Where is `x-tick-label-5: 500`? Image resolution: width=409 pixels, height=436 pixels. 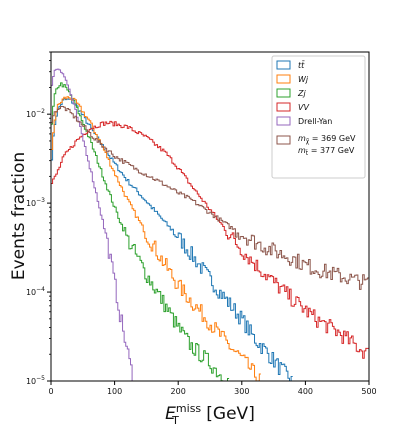
x-tick-label-5: 500 is located at coordinates (368, 391).